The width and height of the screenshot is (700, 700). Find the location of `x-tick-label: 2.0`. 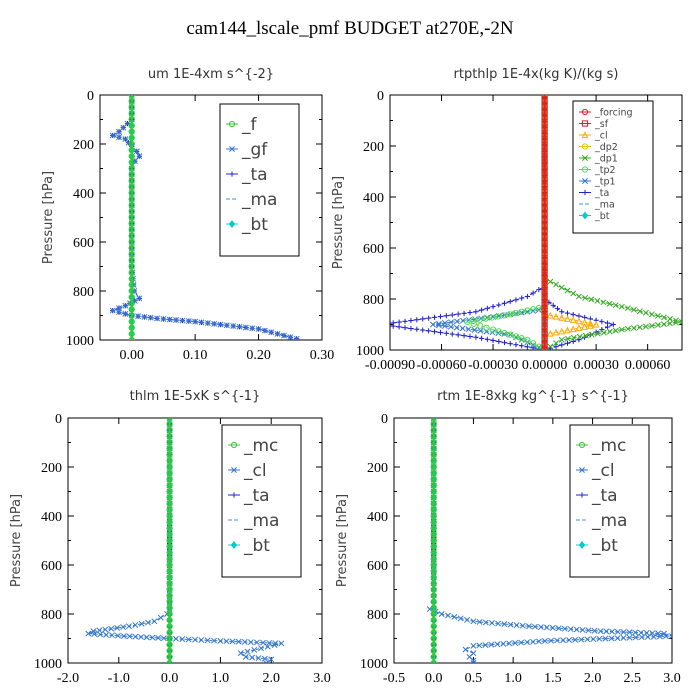

x-tick-label: 2.0 is located at coordinates (593, 678).